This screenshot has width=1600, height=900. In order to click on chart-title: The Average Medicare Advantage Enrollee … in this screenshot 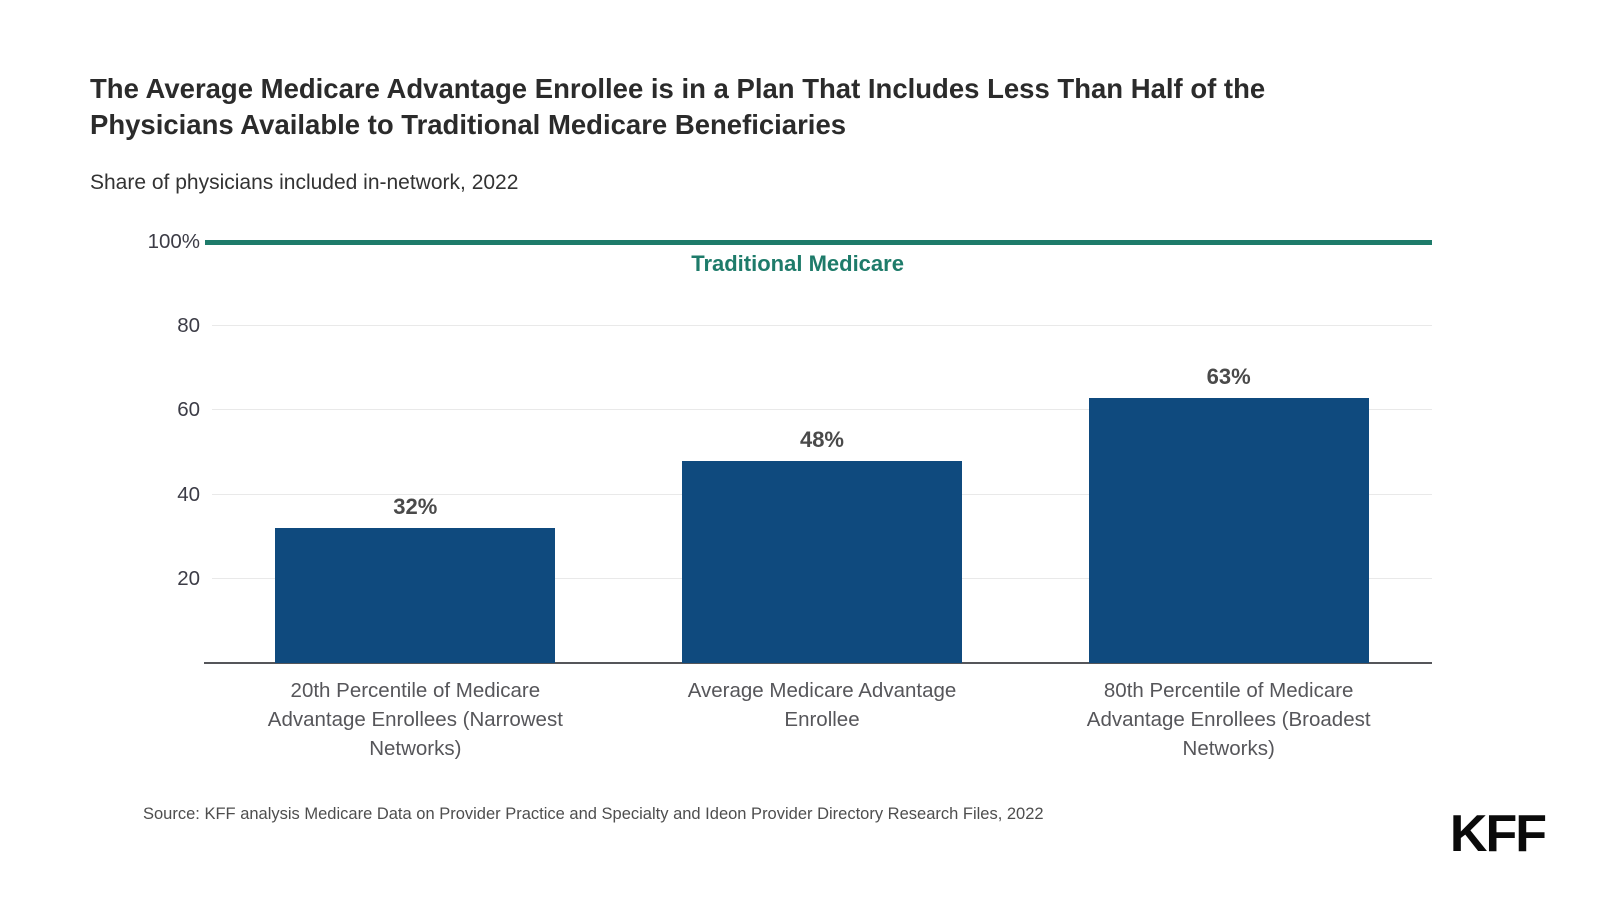, I will do `click(678, 106)`.